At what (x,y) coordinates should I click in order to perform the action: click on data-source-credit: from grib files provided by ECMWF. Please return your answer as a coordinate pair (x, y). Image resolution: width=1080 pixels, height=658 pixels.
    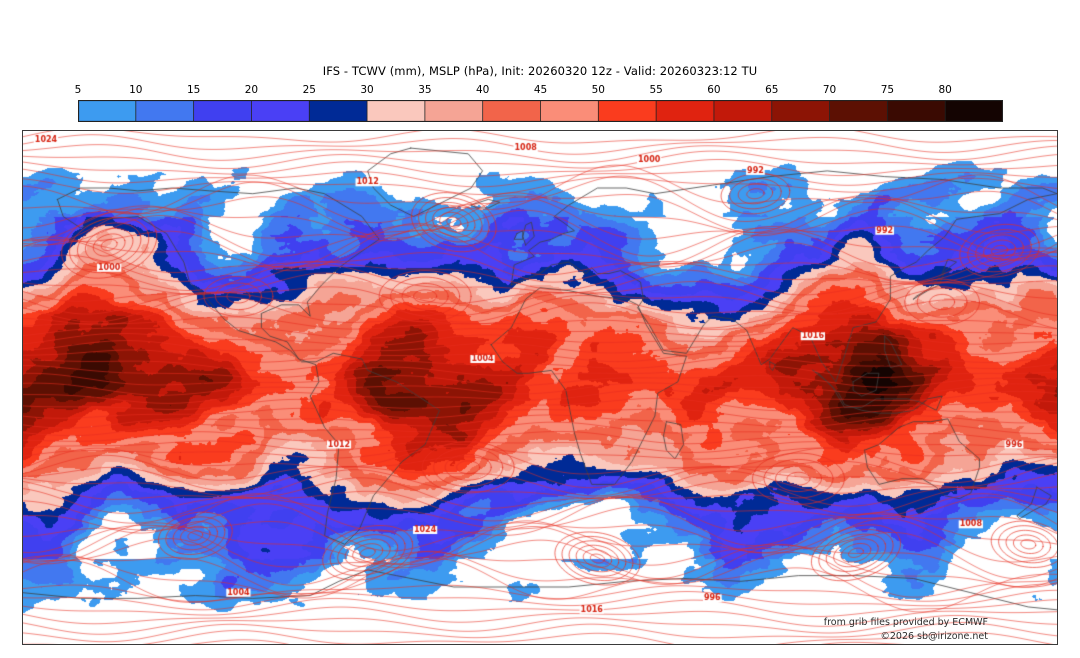
    Looking at the image, I should click on (905, 622).